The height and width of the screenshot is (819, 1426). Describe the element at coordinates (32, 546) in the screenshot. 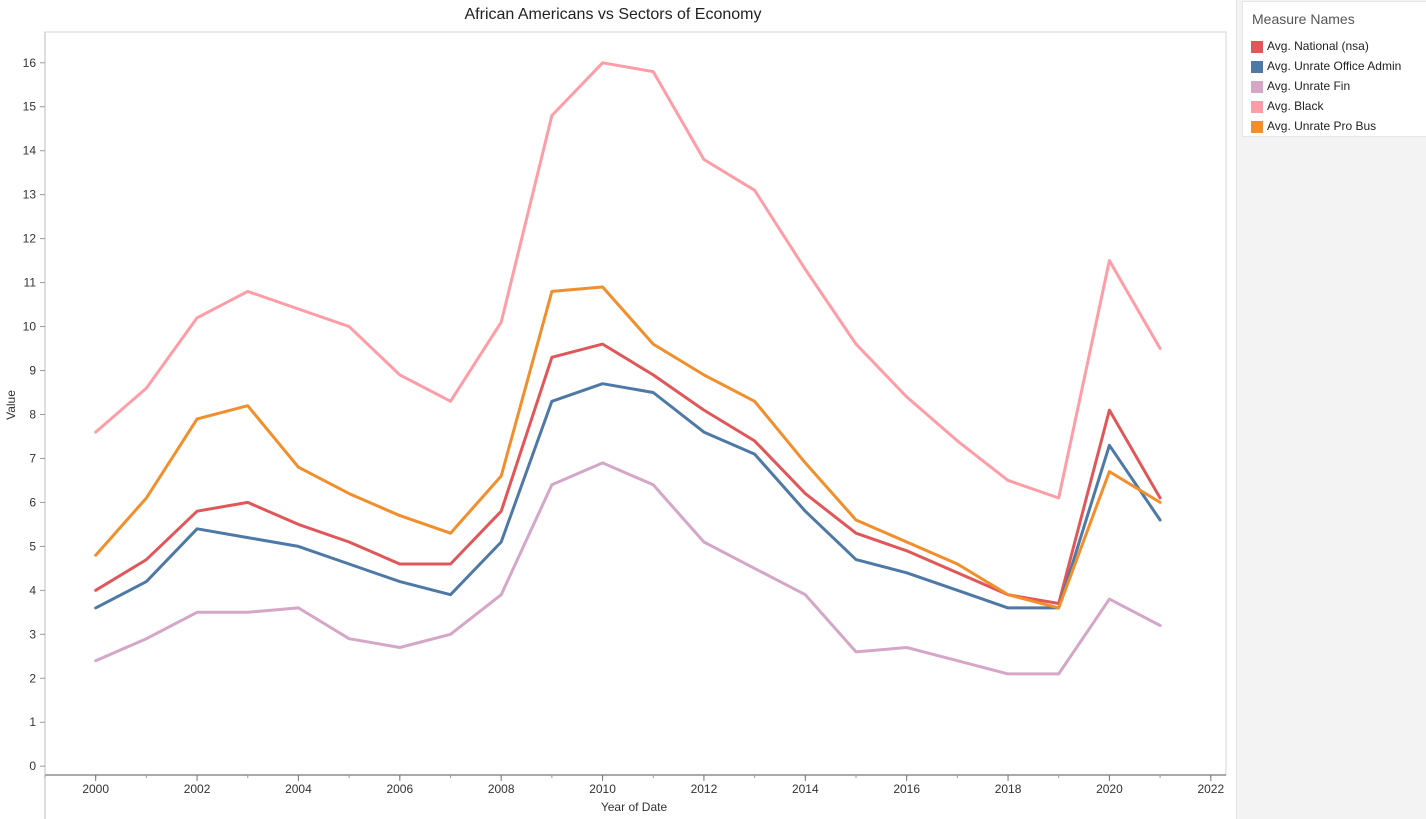

I see `y-tick-label: 5` at that location.